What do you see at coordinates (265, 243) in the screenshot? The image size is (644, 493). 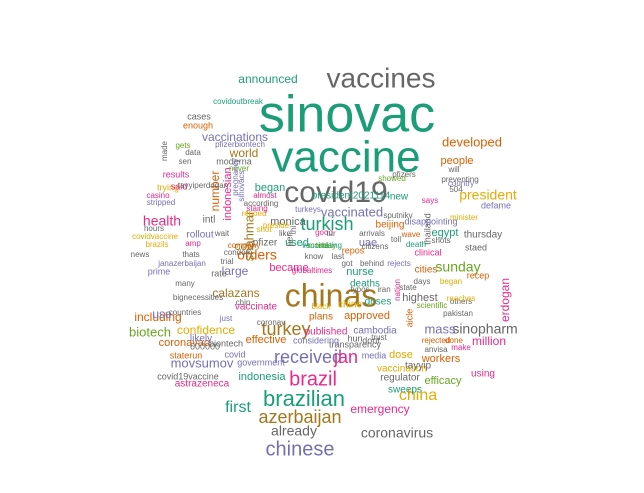 I see `word-pfizer: pfizer` at bounding box center [265, 243].